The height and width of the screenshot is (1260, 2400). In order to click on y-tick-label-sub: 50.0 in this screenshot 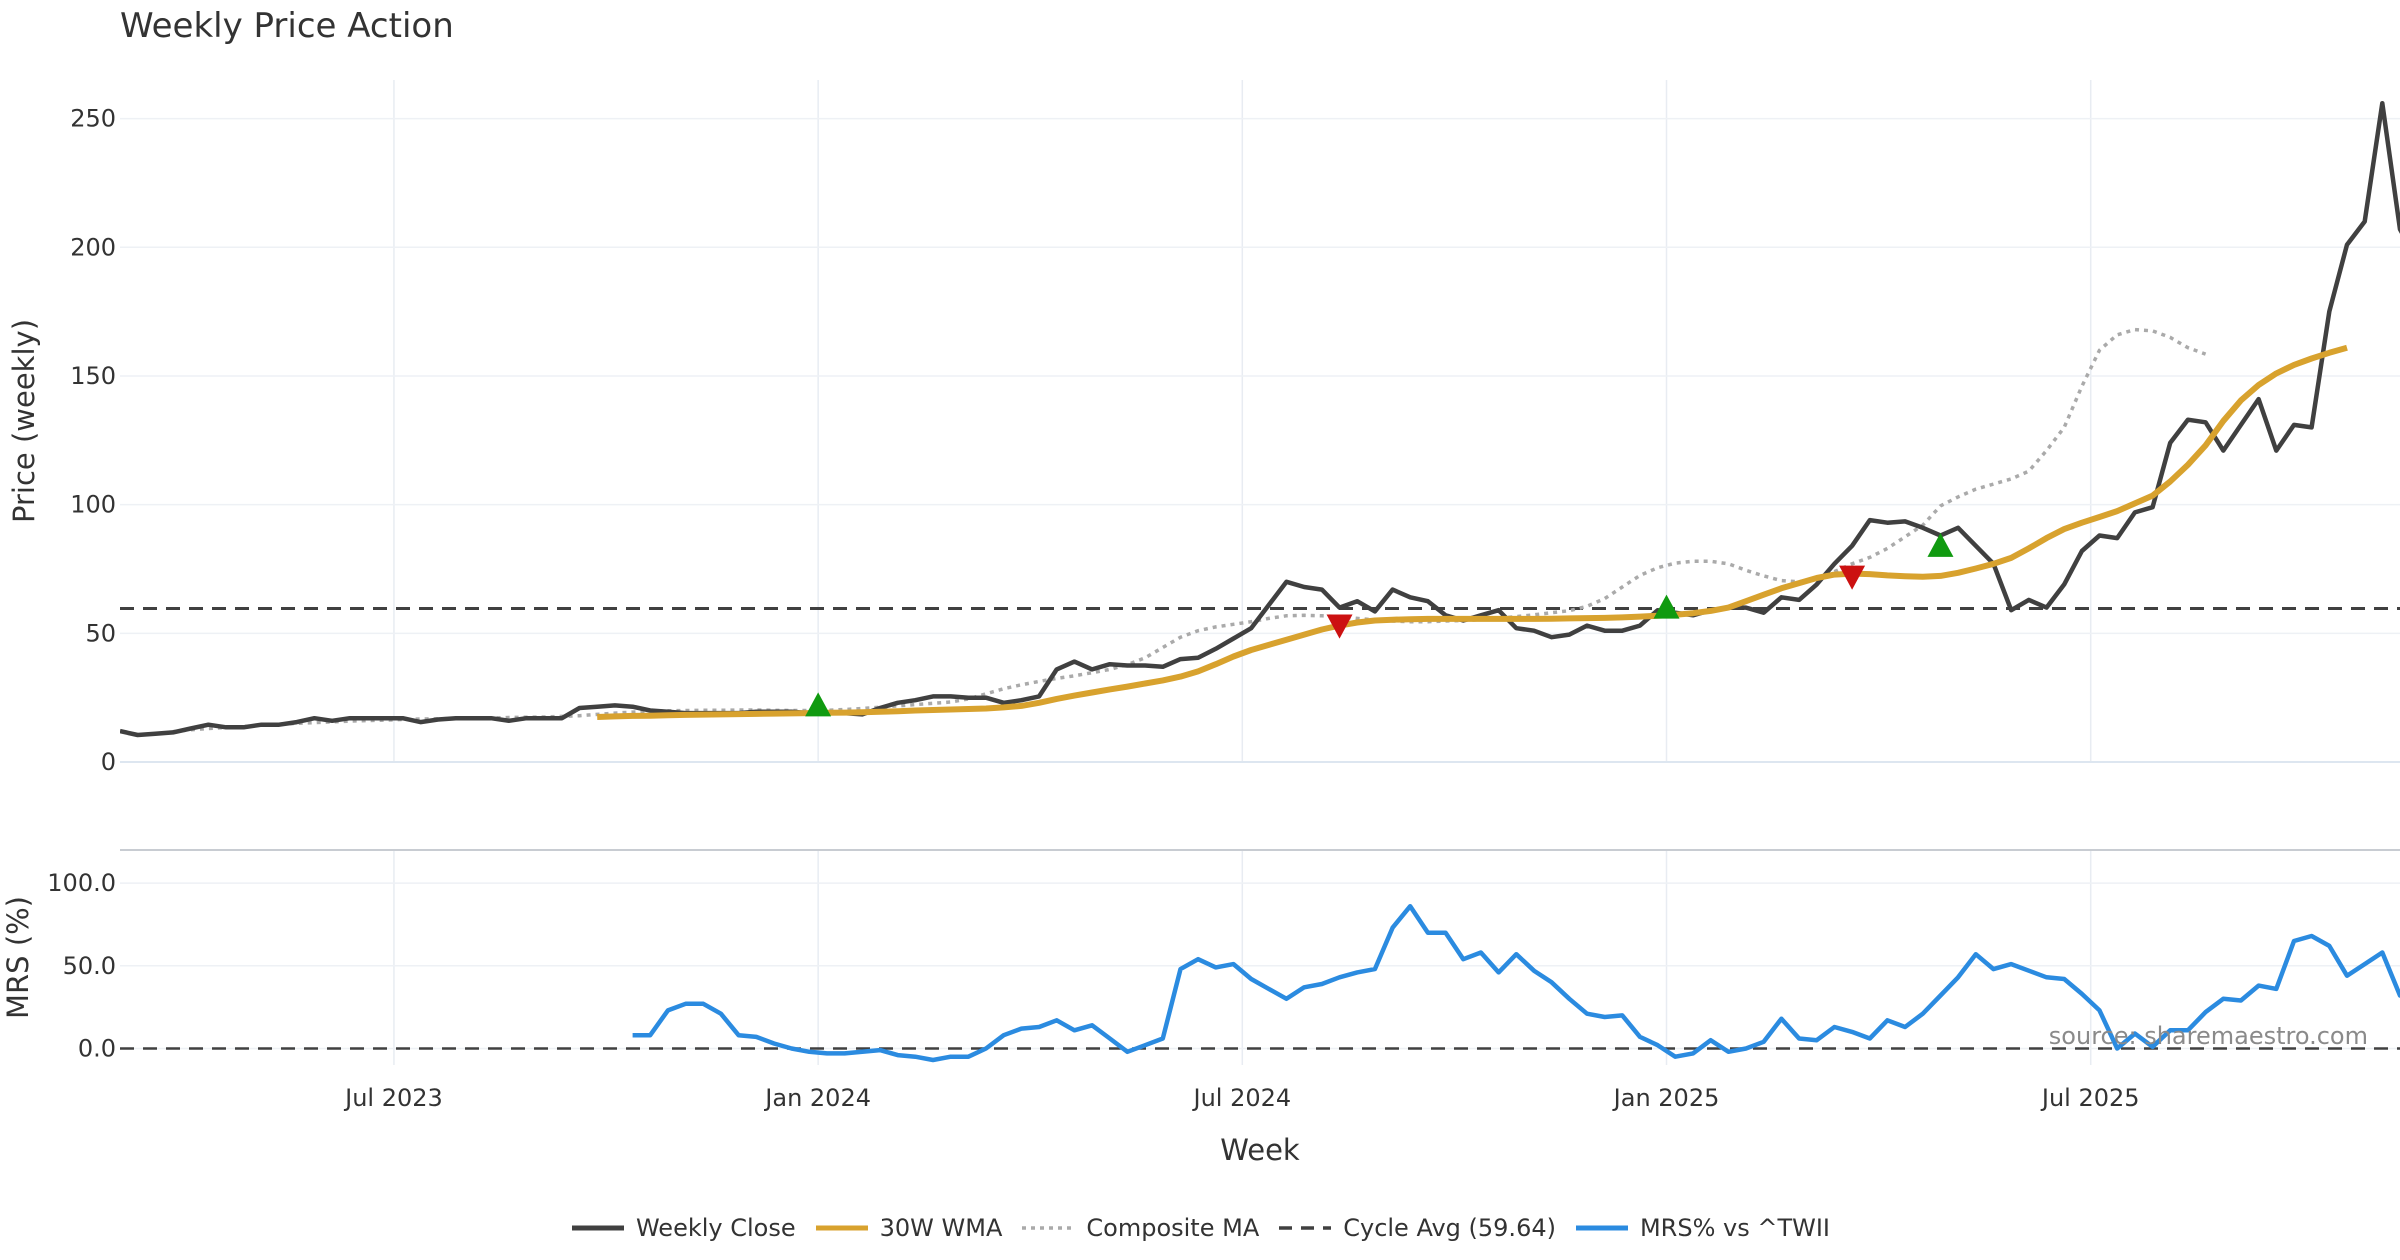, I will do `click(89, 966)`.